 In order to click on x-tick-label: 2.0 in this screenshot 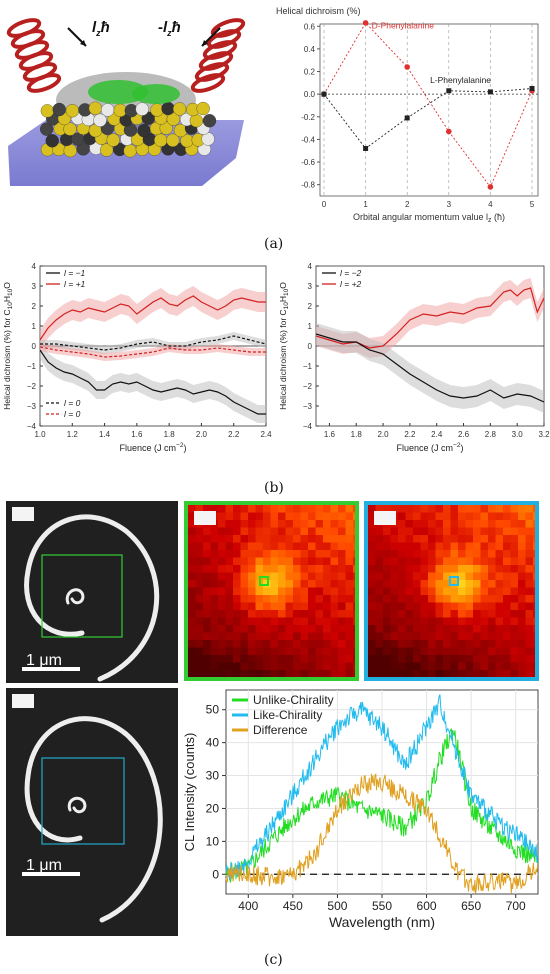, I will do `click(202, 434)`.